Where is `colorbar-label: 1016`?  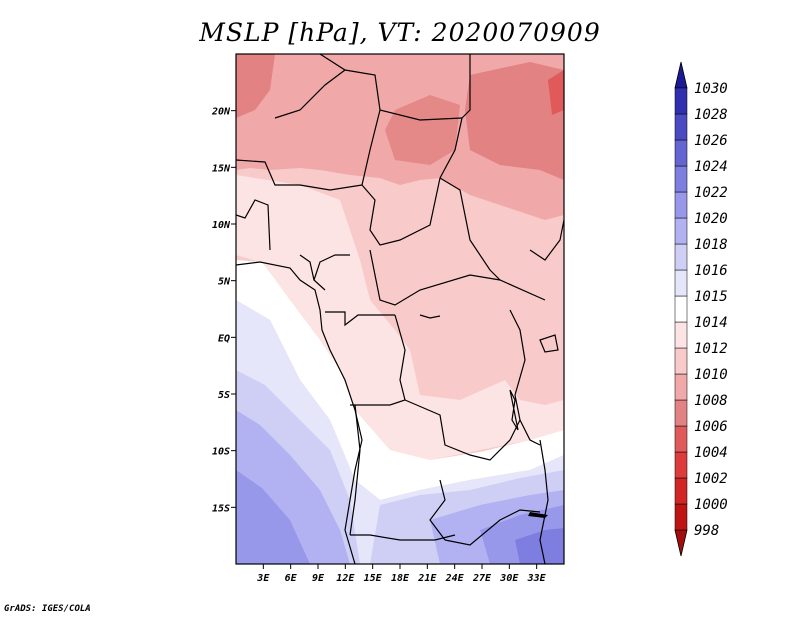
colorbar-label: 1016 is located at coordinates (711, 271).